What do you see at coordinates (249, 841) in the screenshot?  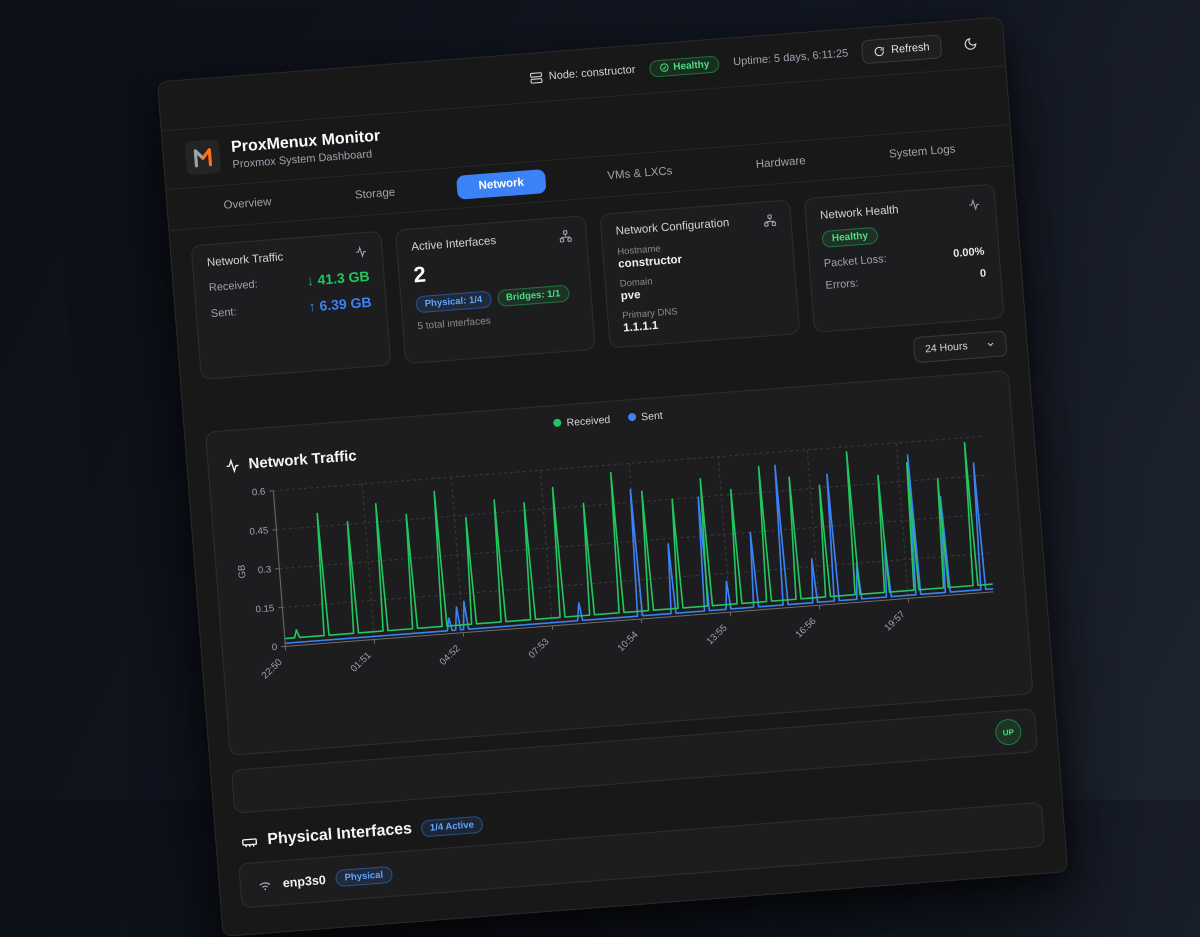 I see `ethernet-icon` at bounding box center [249, 841].